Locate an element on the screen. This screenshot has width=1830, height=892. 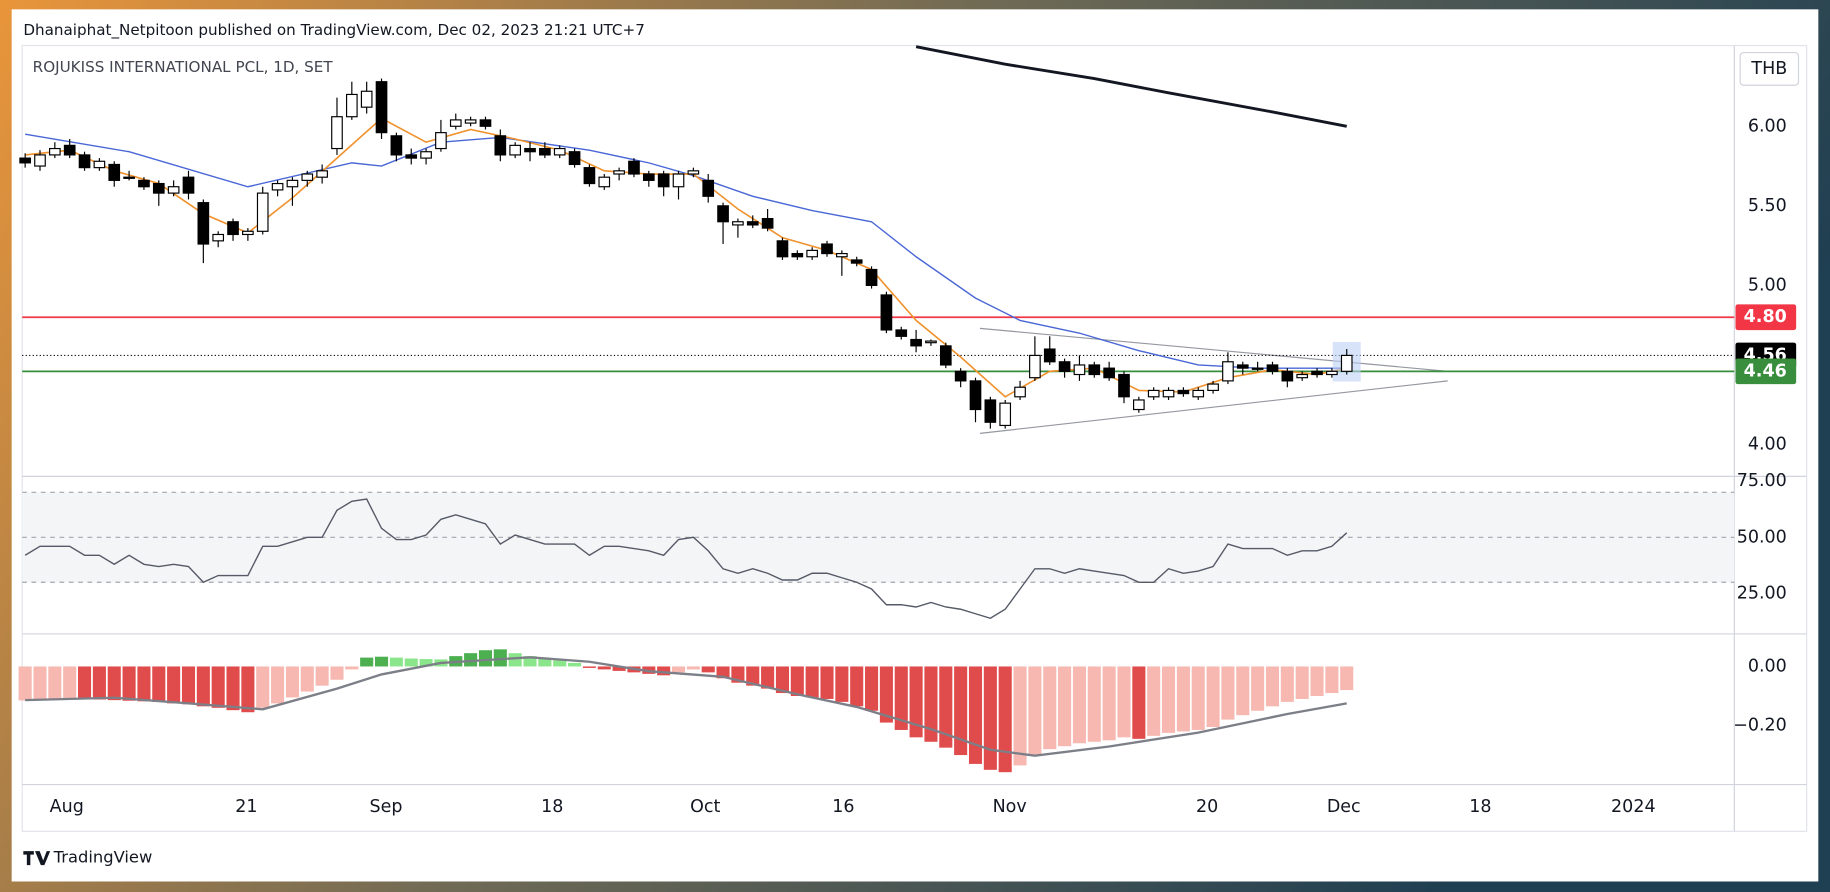
level-label: 4.80 is located at coordinates (1765, 317).